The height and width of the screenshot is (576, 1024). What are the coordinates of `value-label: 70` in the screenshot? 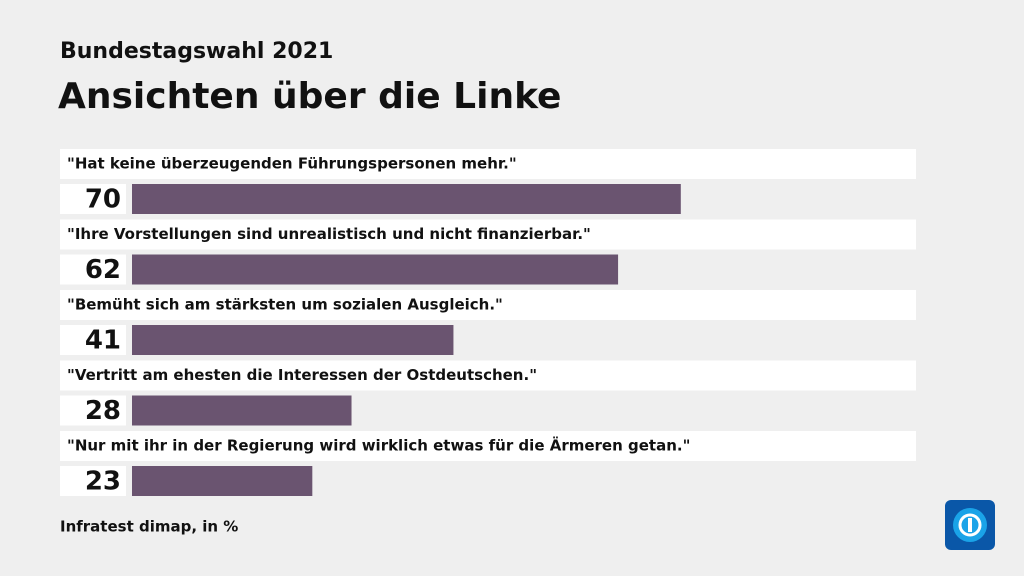 It's located at (103, 200).